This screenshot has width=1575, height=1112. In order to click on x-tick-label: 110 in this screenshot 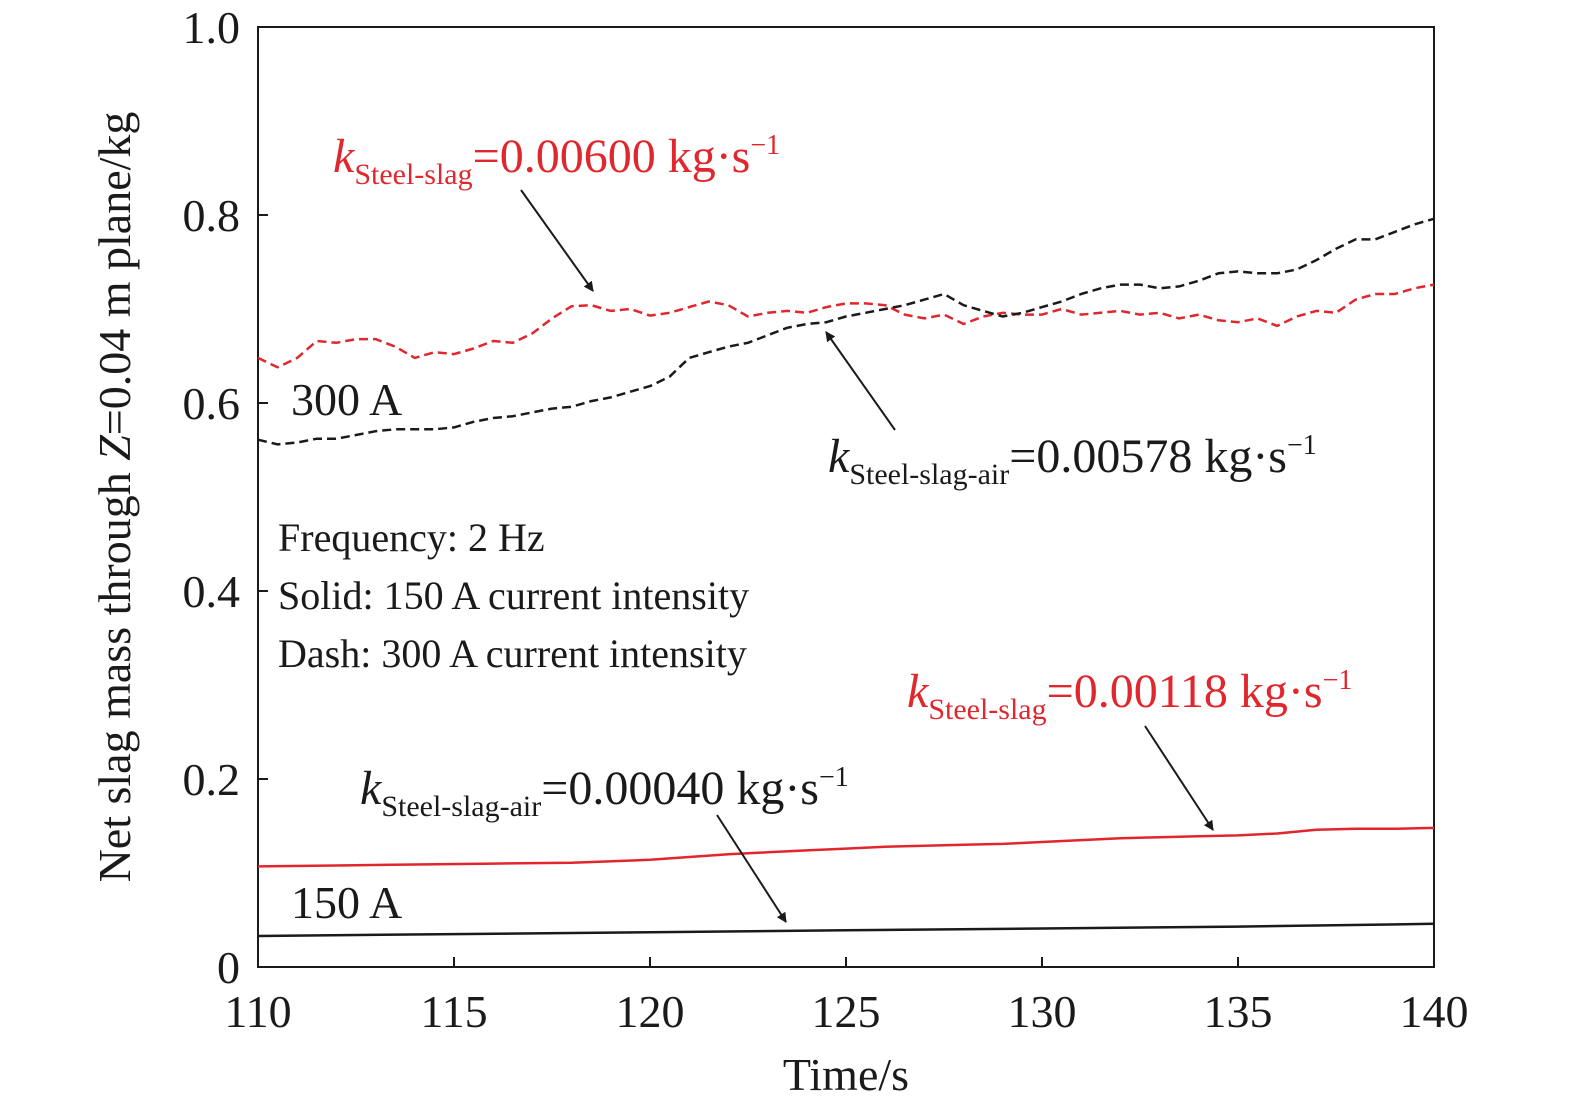, I will do `click(257, 1011)`.